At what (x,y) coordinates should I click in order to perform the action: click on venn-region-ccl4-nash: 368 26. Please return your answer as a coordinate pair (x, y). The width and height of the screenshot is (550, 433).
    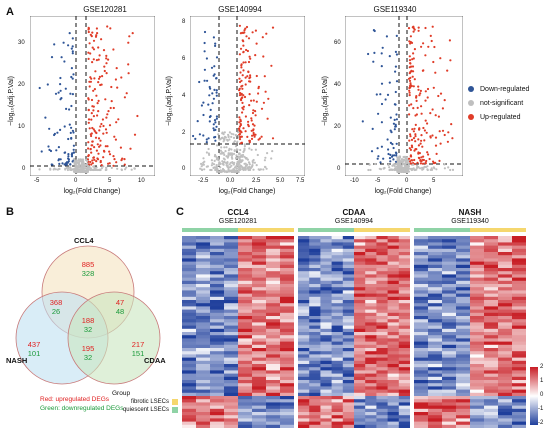
    Looking at the image, I should click on (56, 307).